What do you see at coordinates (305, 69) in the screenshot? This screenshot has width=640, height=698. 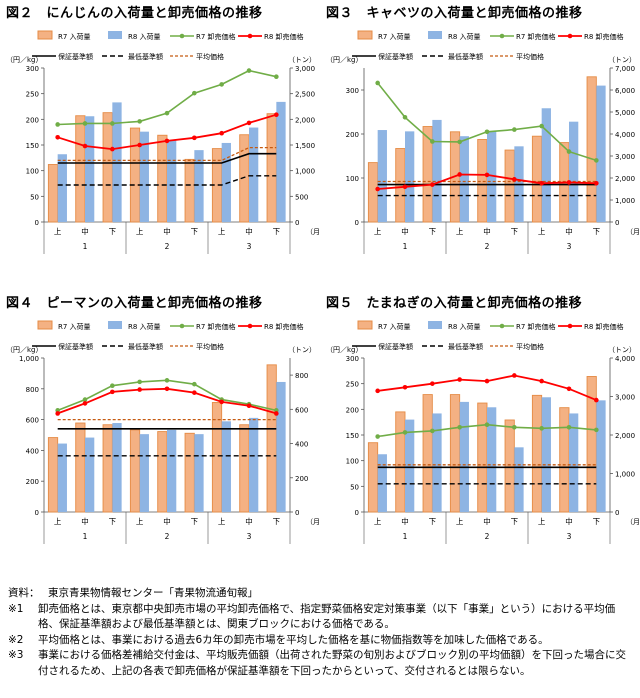 I see `tick-label-right: 3,000` at bounding box center [305, 69].